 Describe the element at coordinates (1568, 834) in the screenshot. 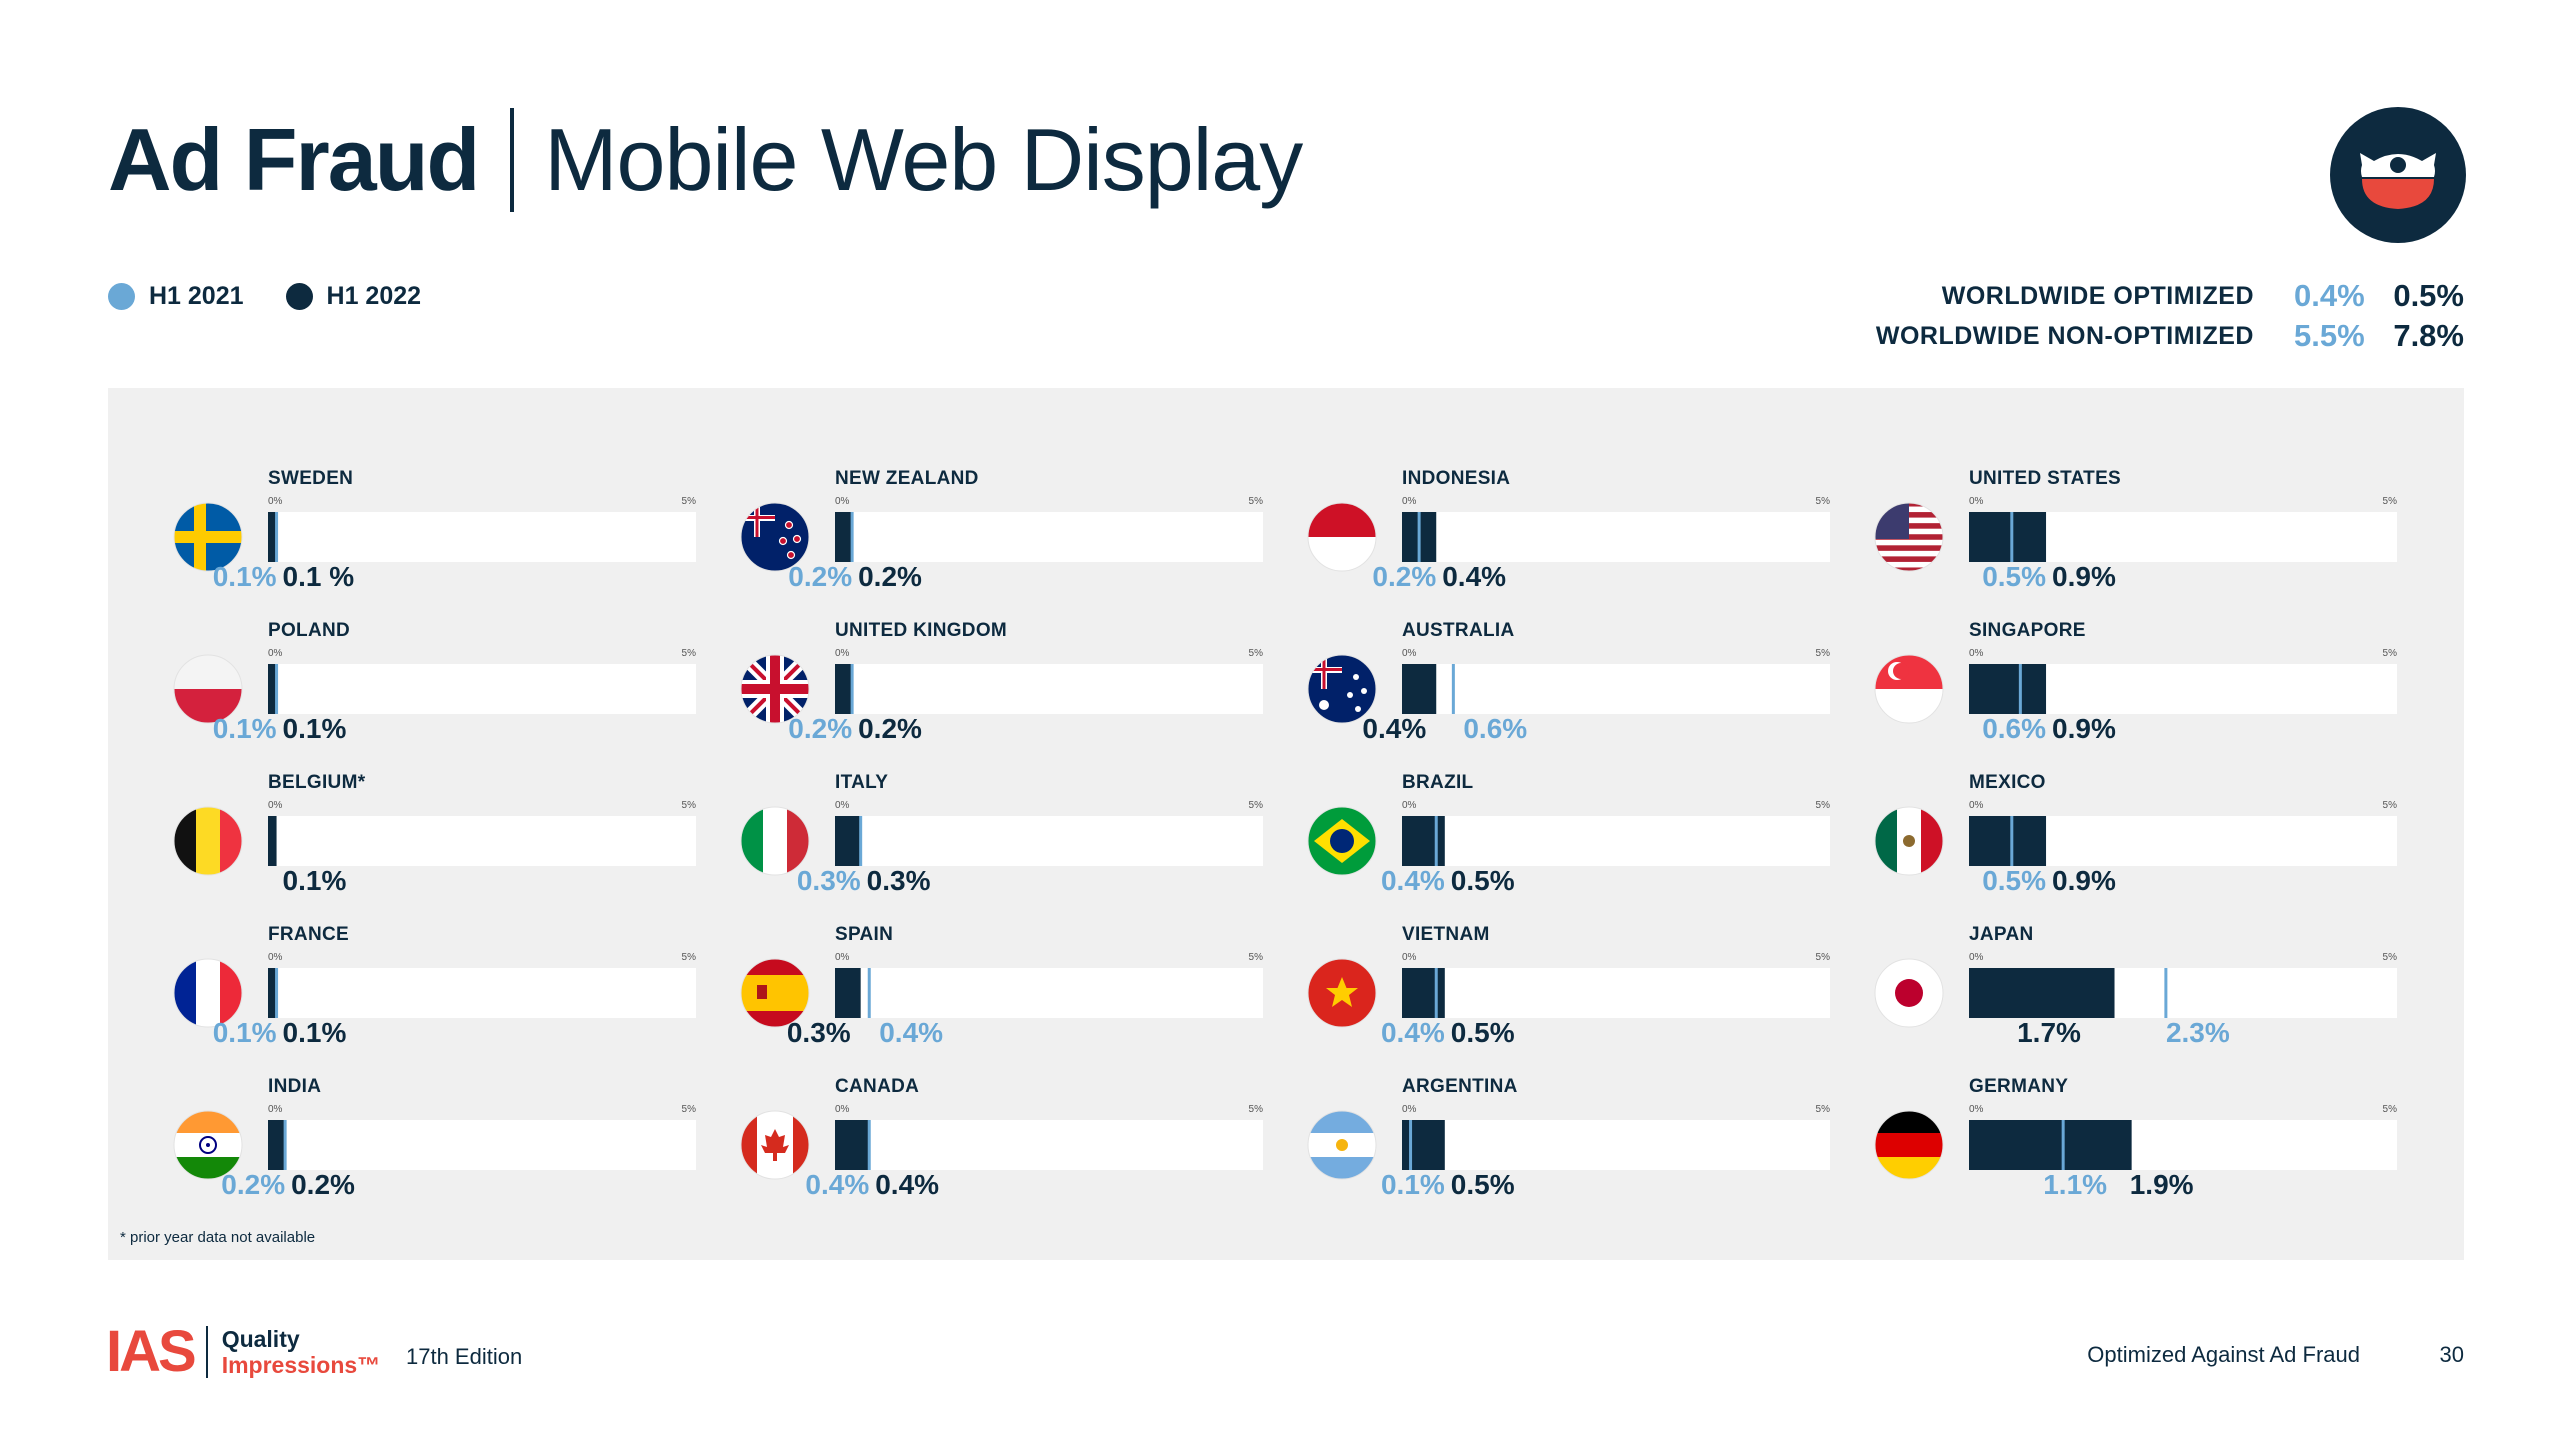

I see `country-brazil: BRAZIL 0% 5% 0.4% 0.5%` at that location.